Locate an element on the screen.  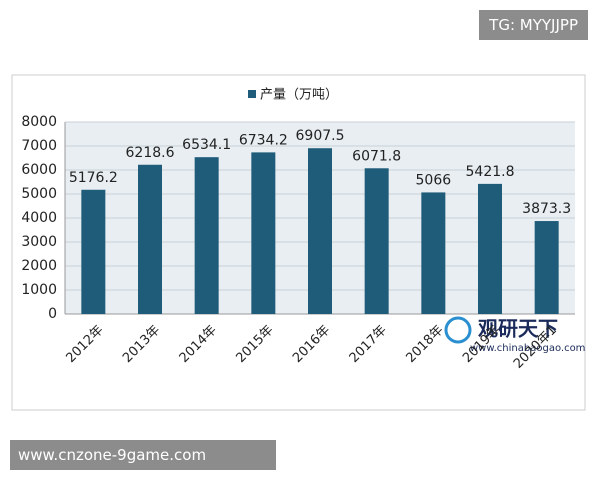
data-label: 3873.3 is located at coordinates (546, 209).